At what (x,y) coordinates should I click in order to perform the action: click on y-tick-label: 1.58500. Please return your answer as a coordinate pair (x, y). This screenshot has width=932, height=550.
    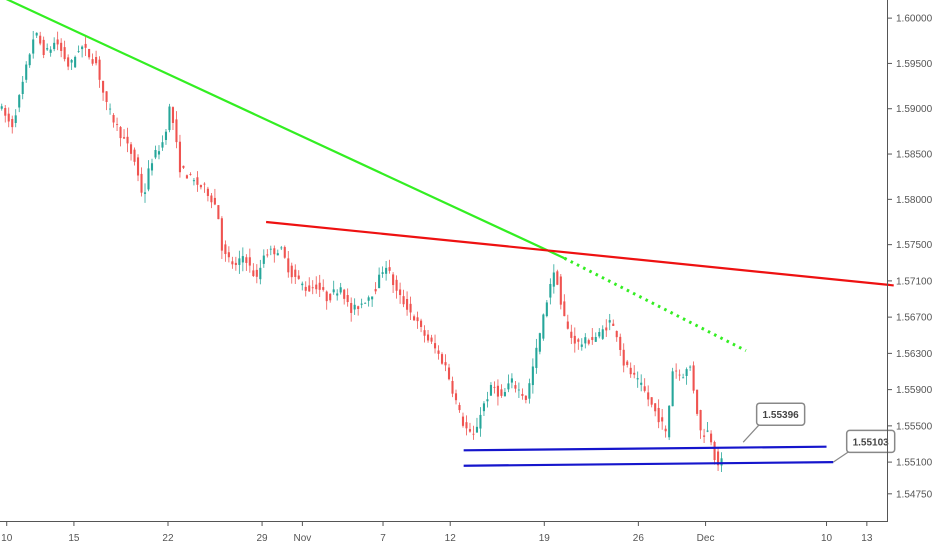
    Looking at the image, I should click on (914, 155).